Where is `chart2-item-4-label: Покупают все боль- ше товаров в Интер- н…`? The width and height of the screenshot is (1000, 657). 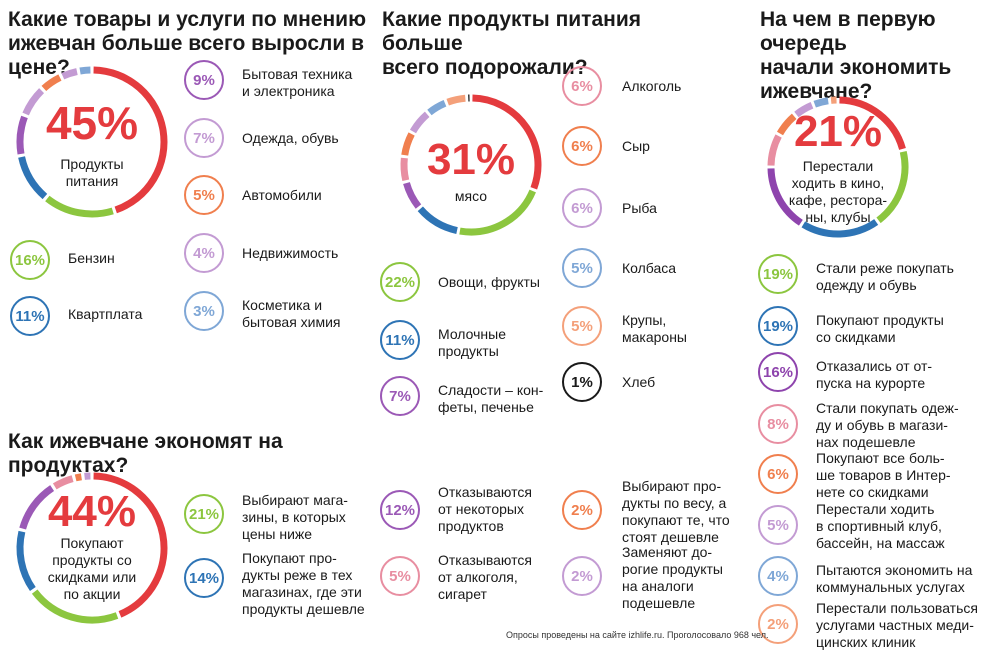
chart2-item-4-label: Покупают все боль- ше товаров в Интер- н… is located at coordinates (883, 475).